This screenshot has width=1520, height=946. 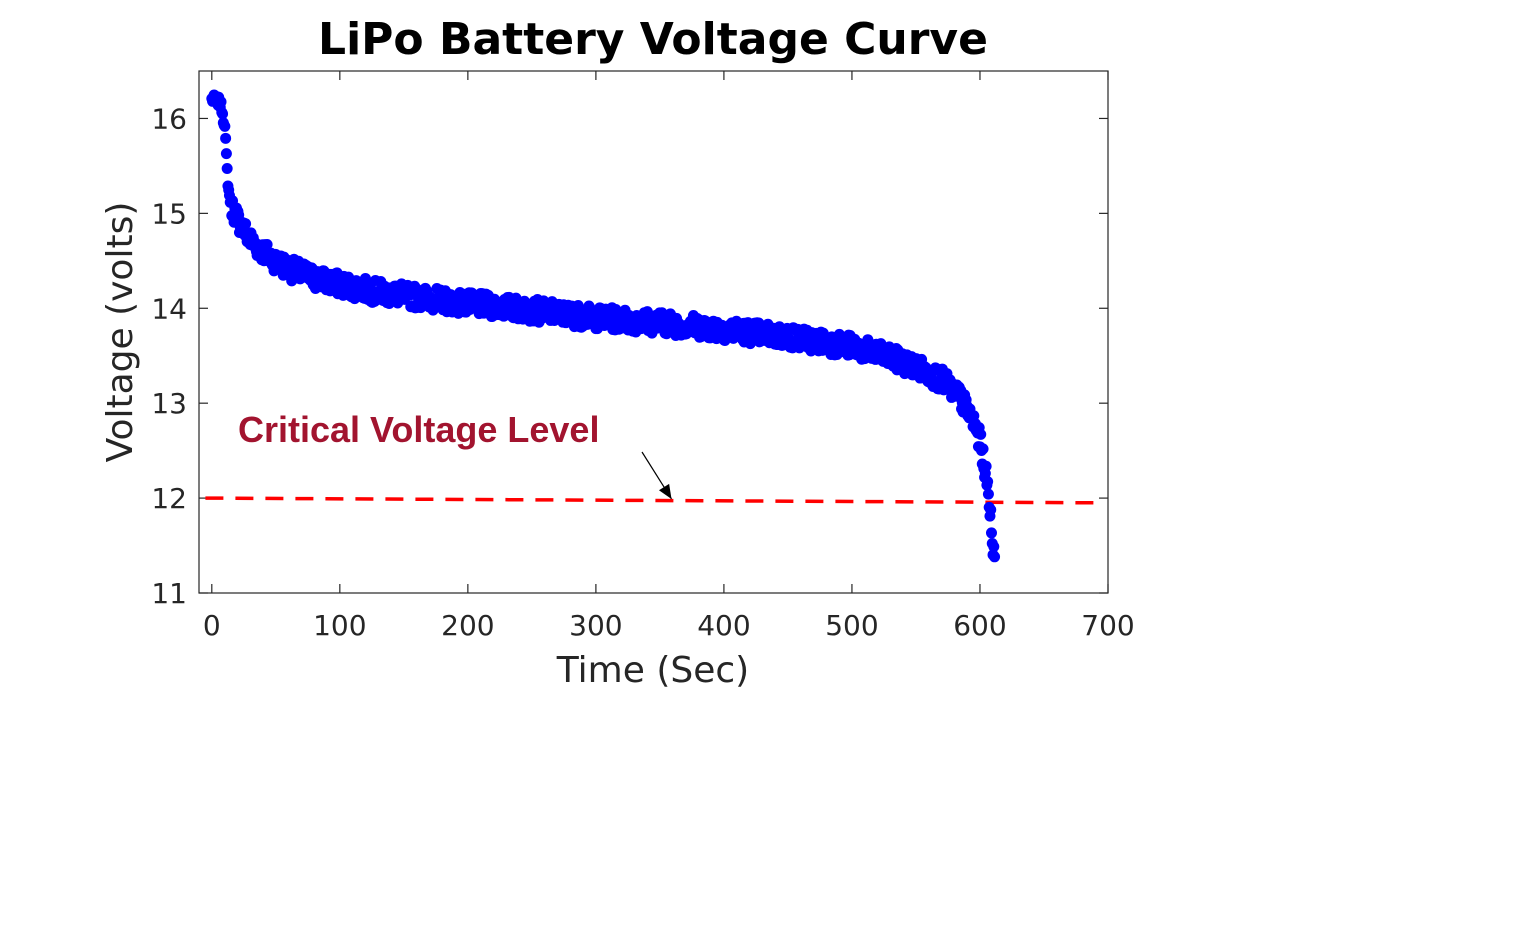 What do you see at coordinates (169, 403) in the screenshot?
I see `y-tick-label: 13` at bounding box center [169, 403].